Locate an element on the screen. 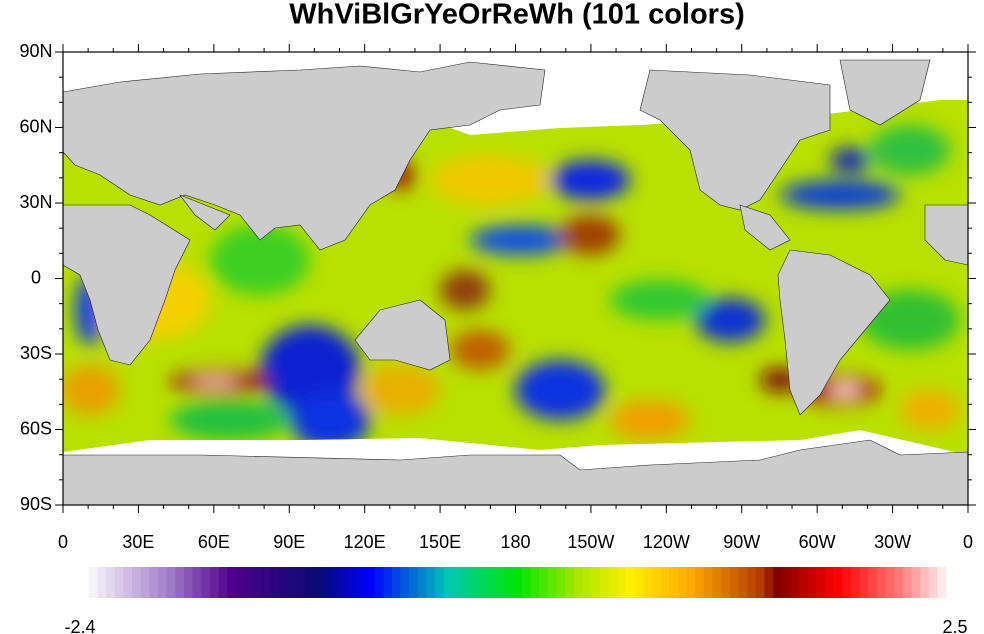 The width and height of the screenshot is (984, 634). x-tick-label: 120W is located at coordinates (666, 542).